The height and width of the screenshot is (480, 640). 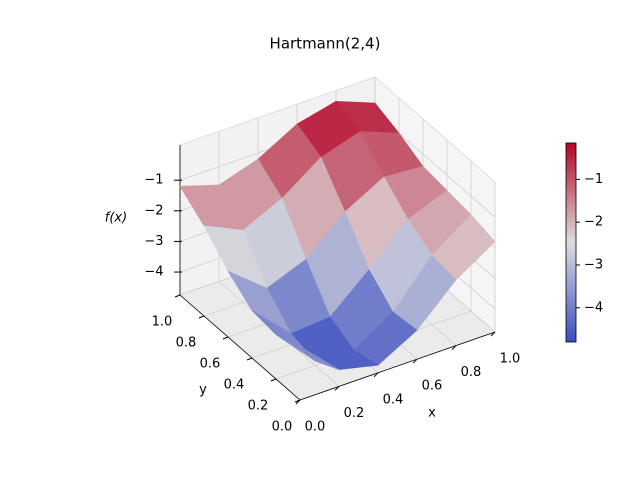 What do you see at coordinates (432, 413) in the screenshot?
I see `x-axis-label: x` at bounding box center [432, 413].